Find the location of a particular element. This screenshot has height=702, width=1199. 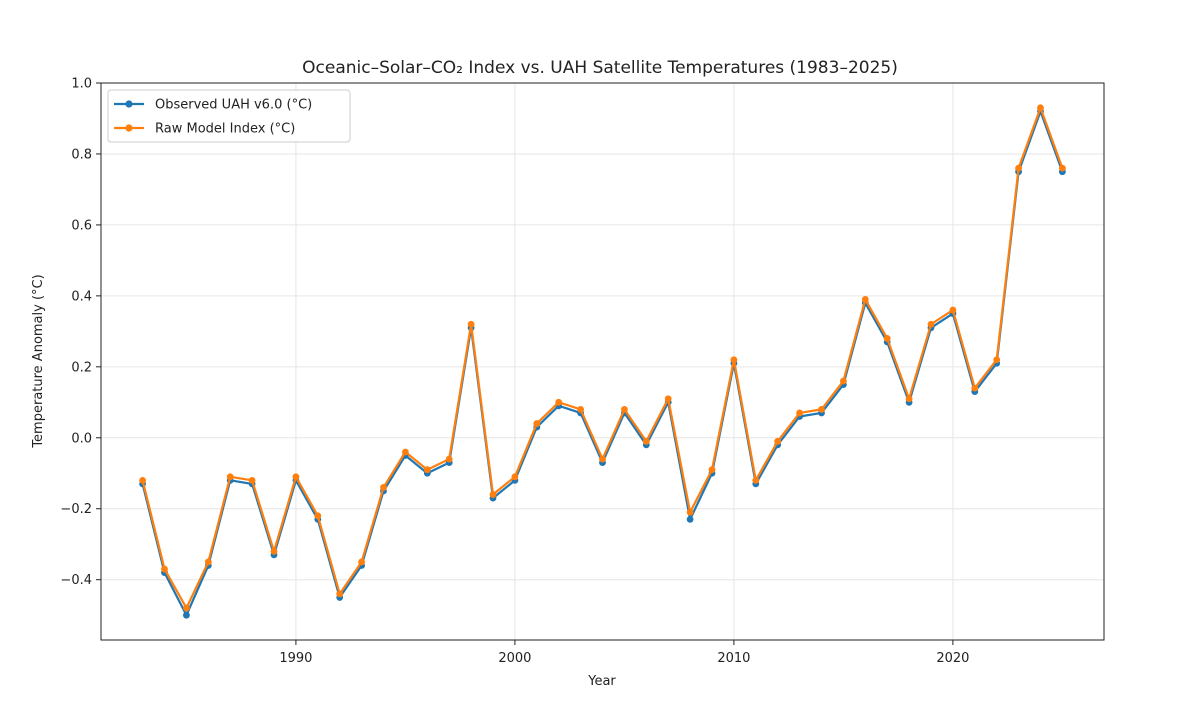

y-tick-label: 0.6 is located at coordinates (81, 225).